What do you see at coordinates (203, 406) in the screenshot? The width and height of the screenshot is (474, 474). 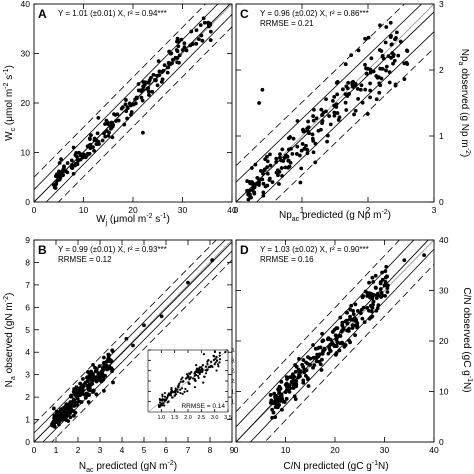 I see `inset-rrmse: RRMSE = 0.14` at bounding box center [203, 406].